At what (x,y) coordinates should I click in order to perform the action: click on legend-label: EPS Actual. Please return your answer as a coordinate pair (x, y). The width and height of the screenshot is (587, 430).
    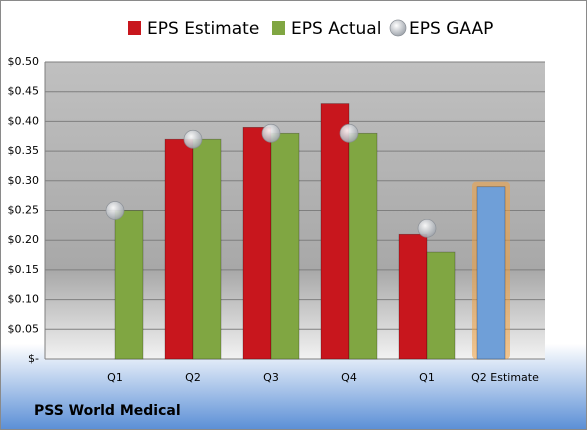
    Looking at the image, I should click on (336, 29).